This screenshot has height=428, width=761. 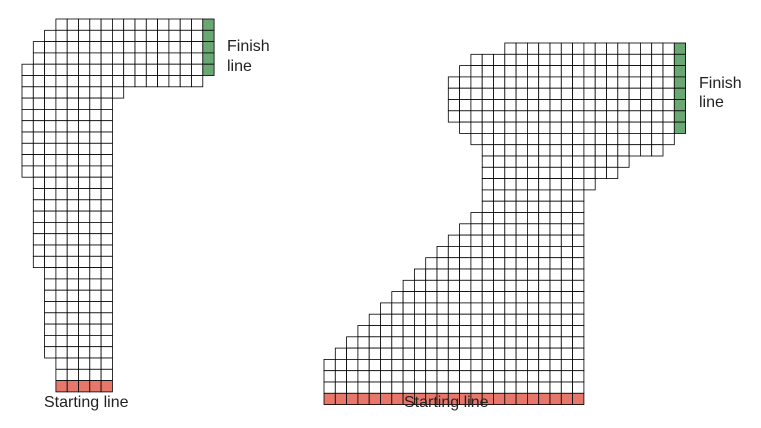 What do you see at coordinates (720, 83) in the screenshot?
I see `finish-label-right-line1: Finish` at bounding box center [720, 83].